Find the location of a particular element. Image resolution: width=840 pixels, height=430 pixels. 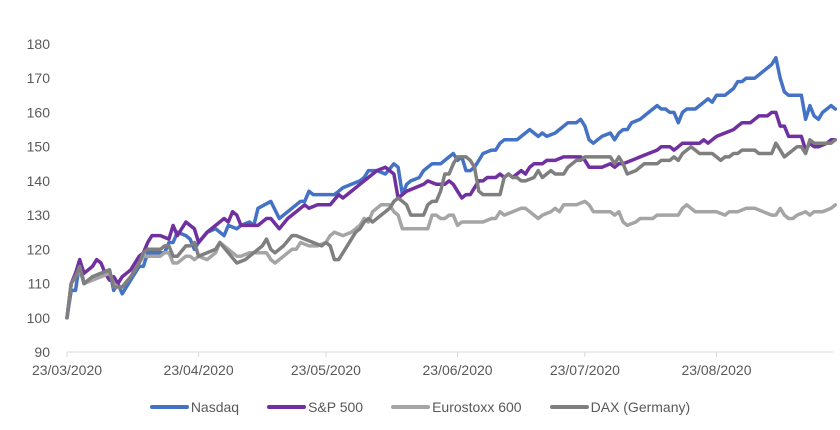

legend-item: DAX (Germany) is located at coordinates (620, 407).